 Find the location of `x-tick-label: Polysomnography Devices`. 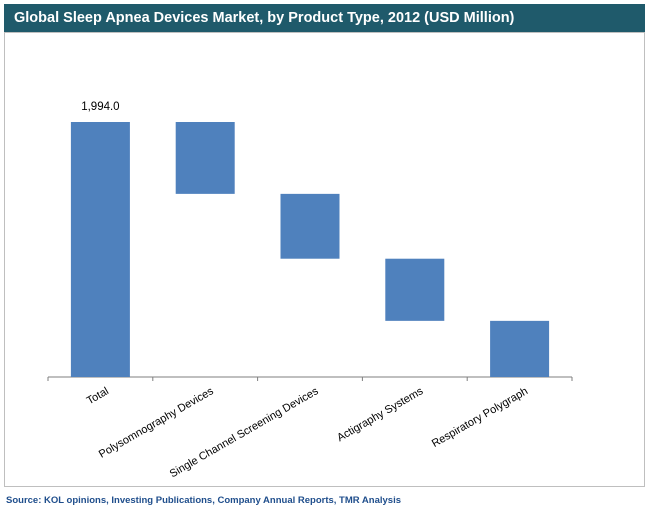

x-tick-label: Polysomnography Devices is located at coordinates (156, 423).